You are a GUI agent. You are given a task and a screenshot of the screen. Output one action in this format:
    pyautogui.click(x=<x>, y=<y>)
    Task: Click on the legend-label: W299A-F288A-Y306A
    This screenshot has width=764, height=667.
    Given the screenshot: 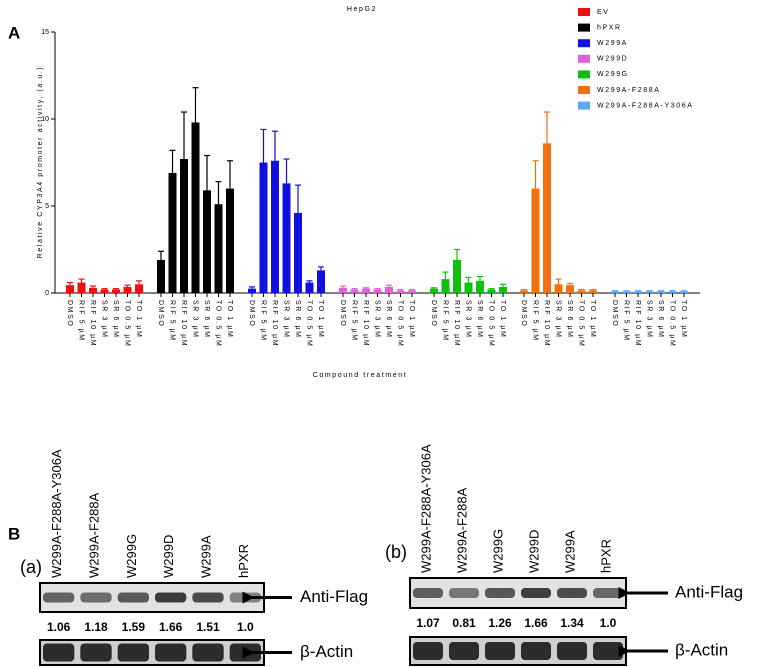 What is the action you would take?
    pyautogui.click(x=645, y=105)
    